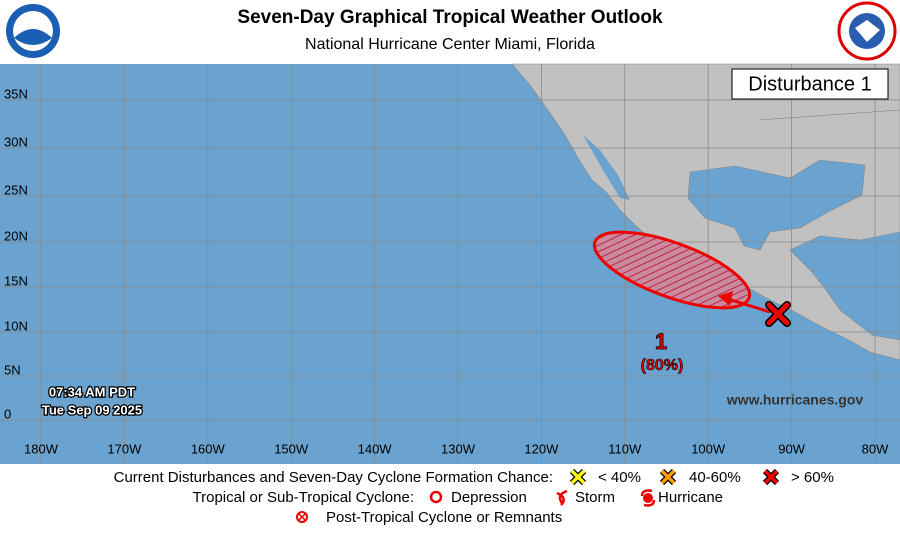 Image resolution: width=900 pixels, height=538 pixels. I want to click on lat-label: 0, so click(7, 413).